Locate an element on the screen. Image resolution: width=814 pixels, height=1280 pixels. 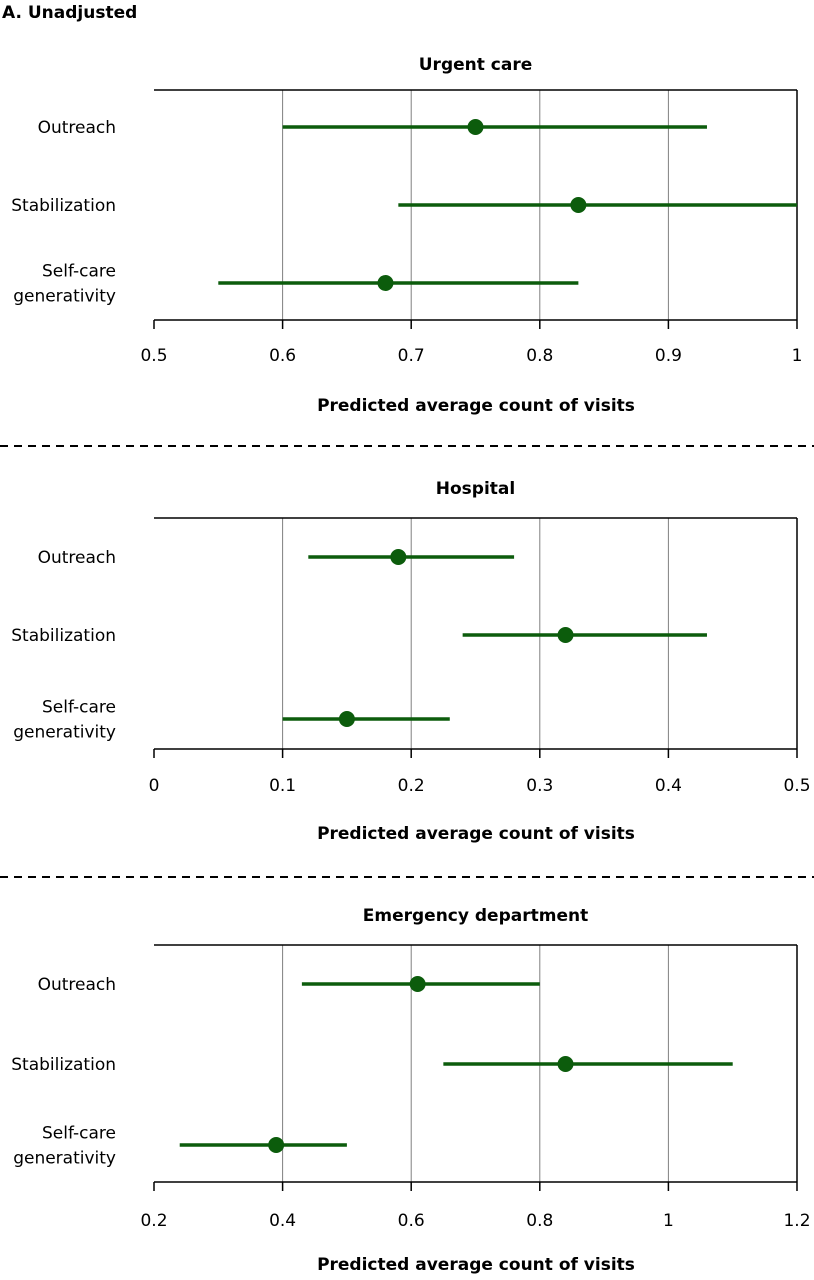
chart-title: Emergency department is located at coordinates (475, 916).